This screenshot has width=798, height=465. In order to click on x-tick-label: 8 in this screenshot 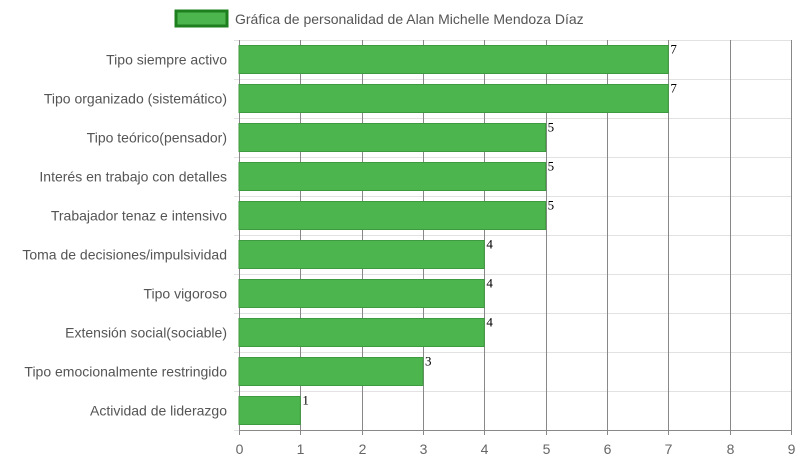, I will do `click(731, 449)`.